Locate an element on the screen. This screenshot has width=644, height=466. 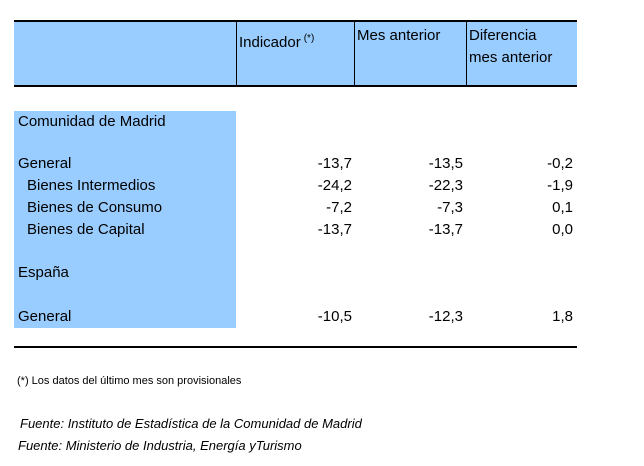
table-row: Bienes de Capital -13,7 -13,7 0,0 is located at coordinates (322, 230).